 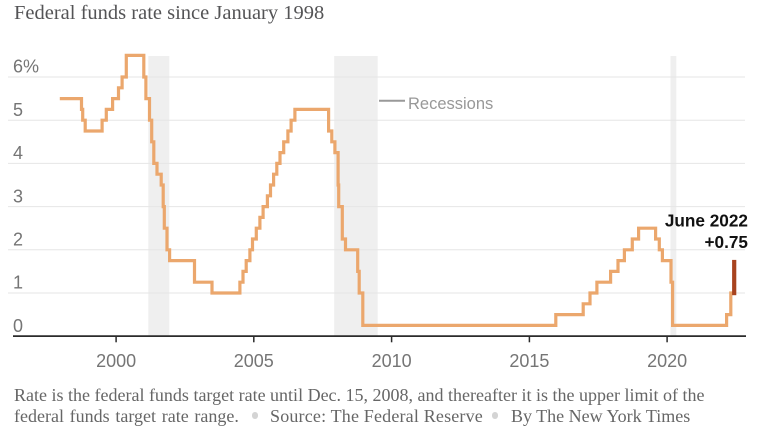 What do you see at coordinates (392, 361) in the screenshot?
I see `svg-text: 2010` at bounding box center [392, 361].